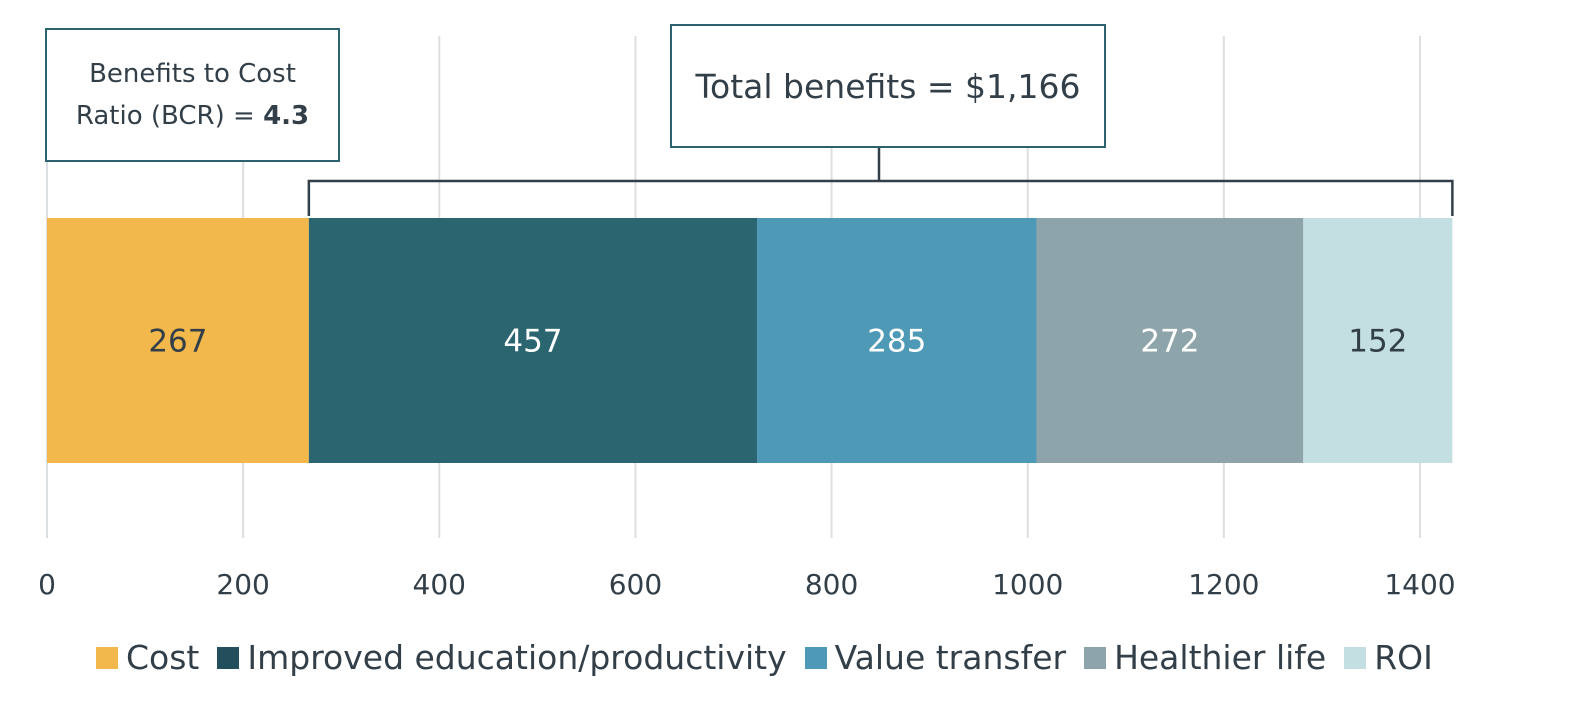 Image resolution: width=1576 pixels, height=708 pixels. Describe the element at coordinates (1223, 584) in the screenshot. I see `x-tick-label: 1200` at that location.